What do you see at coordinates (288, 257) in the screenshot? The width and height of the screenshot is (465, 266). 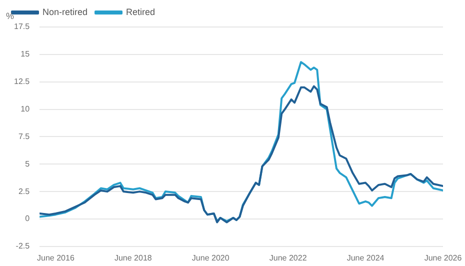 I see `x-tick-label: June 2022` at bounding box center [288, 257].